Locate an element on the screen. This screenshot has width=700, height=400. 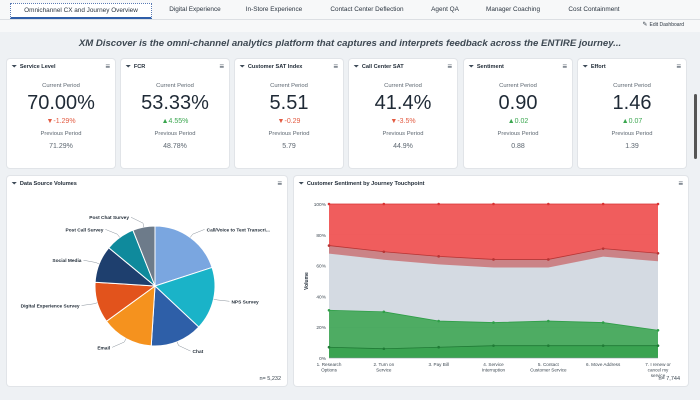
x-tick-label: 6. Move Address is located at coordinates (603, 364).